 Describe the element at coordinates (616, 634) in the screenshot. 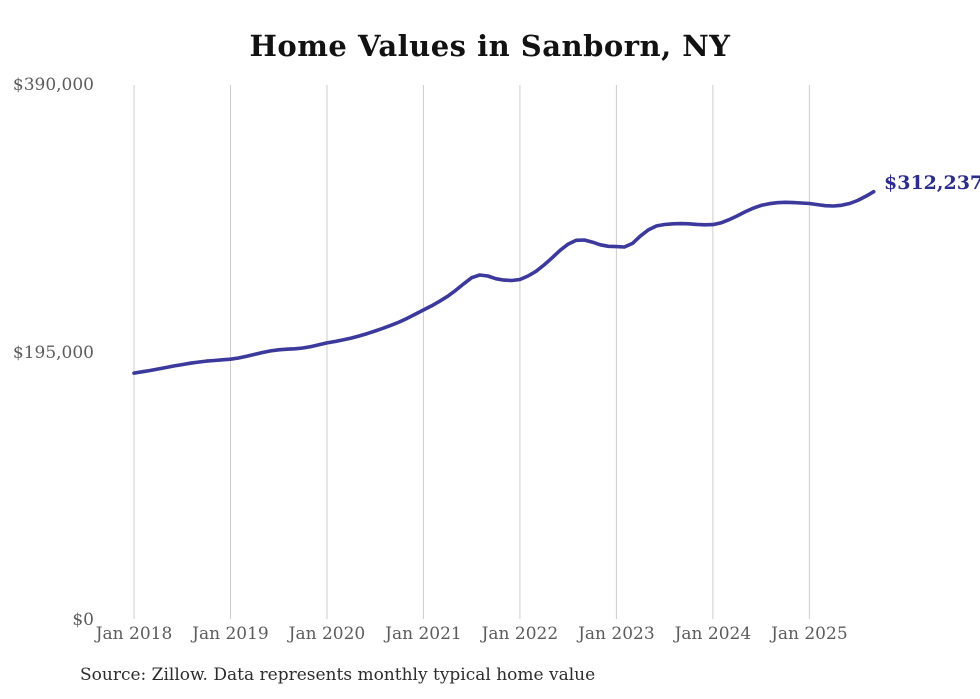

I see `x-tick-label: Jan 2023` at that location.